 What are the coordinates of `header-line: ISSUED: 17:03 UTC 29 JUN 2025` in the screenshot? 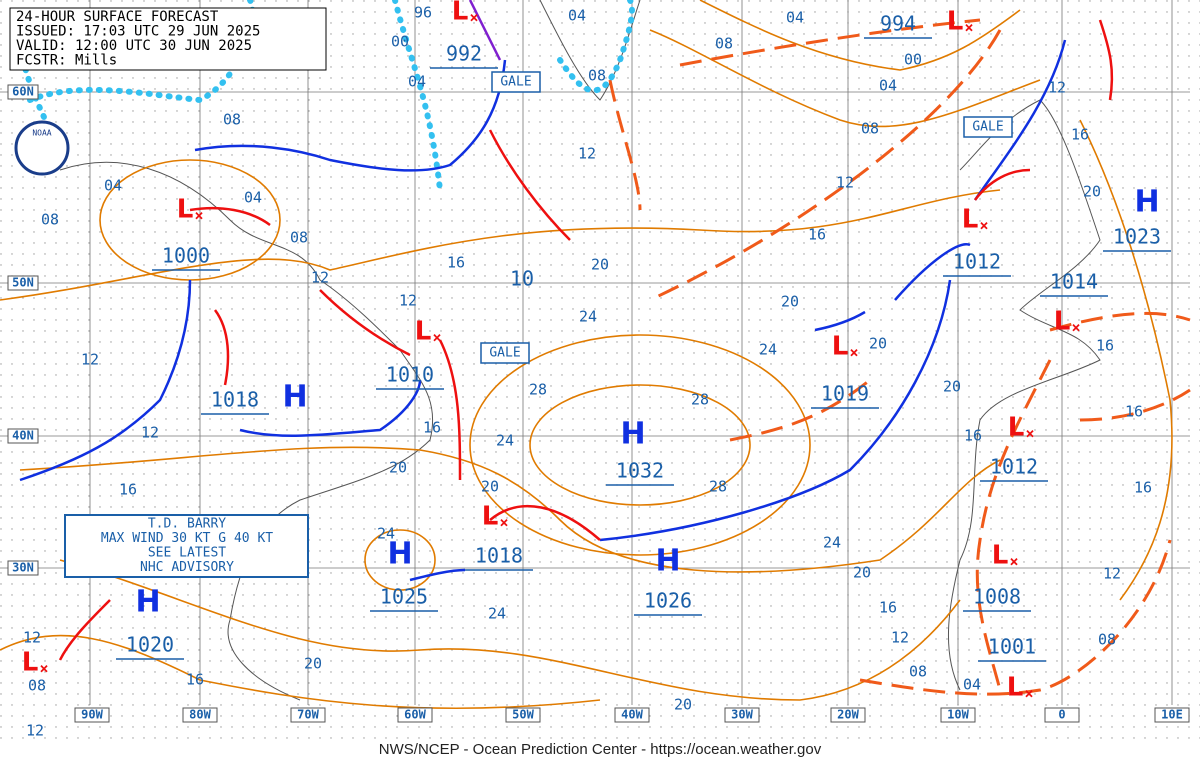 It's located at (138, 32).